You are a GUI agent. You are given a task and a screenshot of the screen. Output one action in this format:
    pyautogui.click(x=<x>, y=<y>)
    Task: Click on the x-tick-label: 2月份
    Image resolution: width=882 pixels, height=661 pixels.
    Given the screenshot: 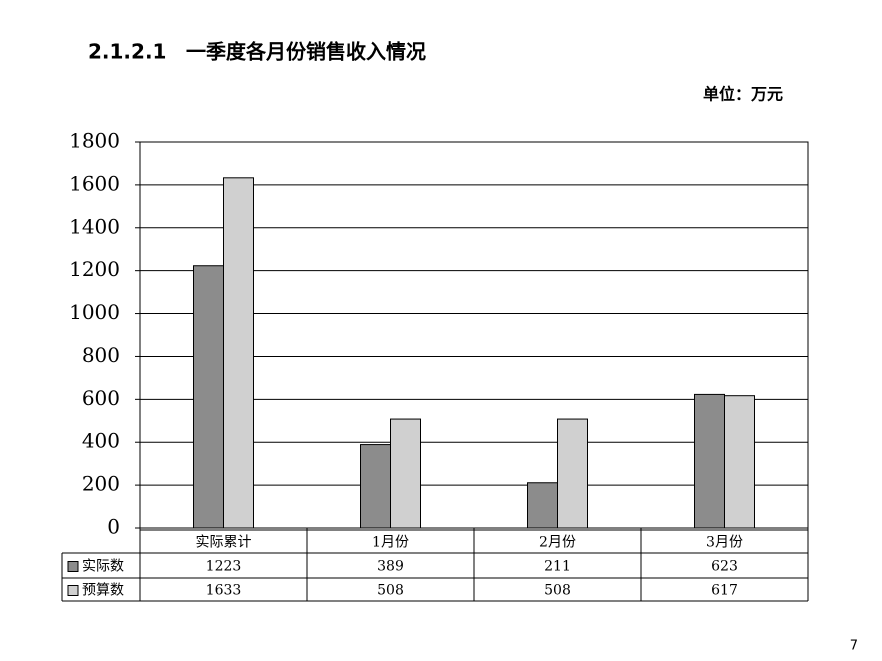 What is the action you would take?
    pyautogui.click(x=557, y=543)
    